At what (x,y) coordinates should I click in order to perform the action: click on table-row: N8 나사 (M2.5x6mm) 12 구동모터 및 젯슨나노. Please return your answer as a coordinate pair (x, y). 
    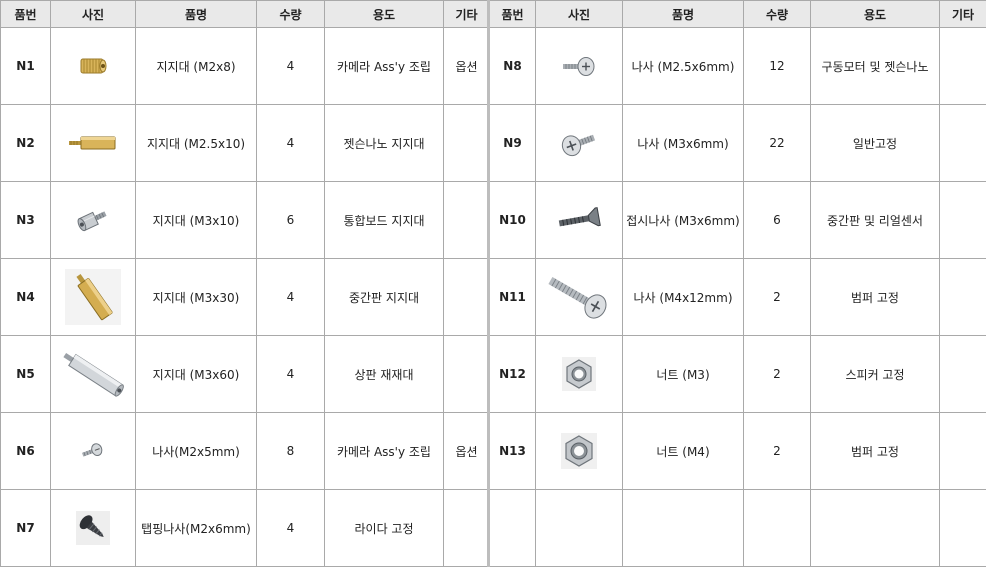
    Looking at the image, I should click on (737, 66).